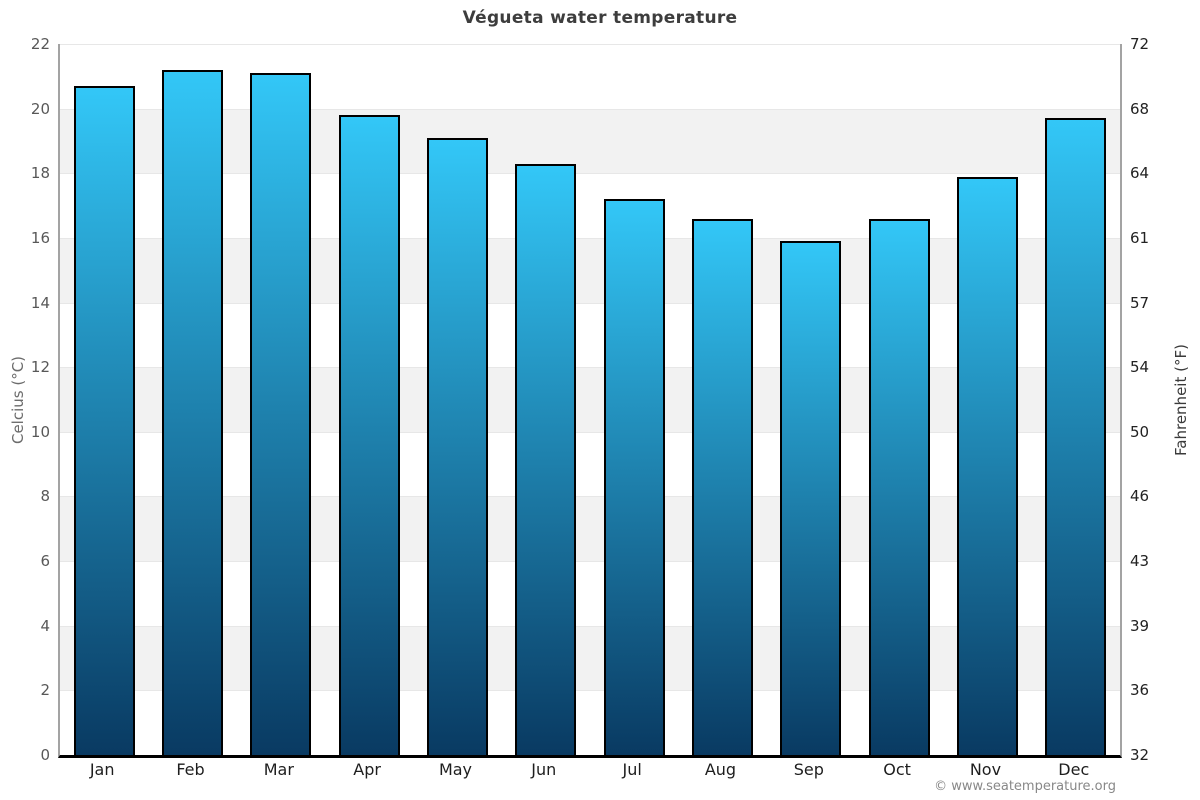 The image size is (1200, 800). Describe the element at coordinates (899, 486) in the screenshot. I see `bar-oct` at that location.